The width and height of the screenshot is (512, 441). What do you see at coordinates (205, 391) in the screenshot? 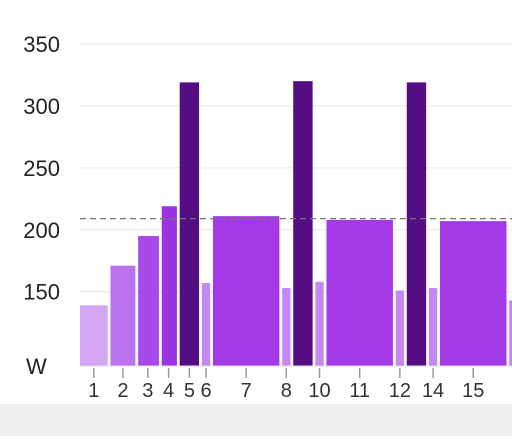
I see `x-tick-label: 6` at bounding box center [205, 391].